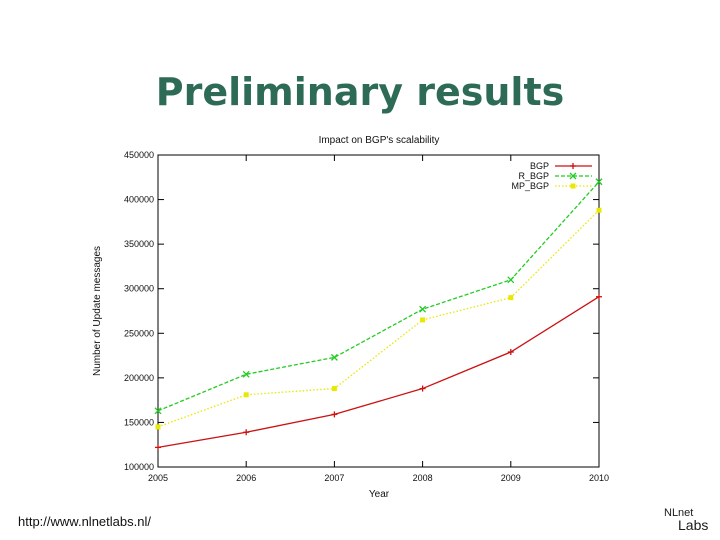 The image size is (720, 540). I want to click on y-axis-label: Number of Update messages, so click(97, 311).